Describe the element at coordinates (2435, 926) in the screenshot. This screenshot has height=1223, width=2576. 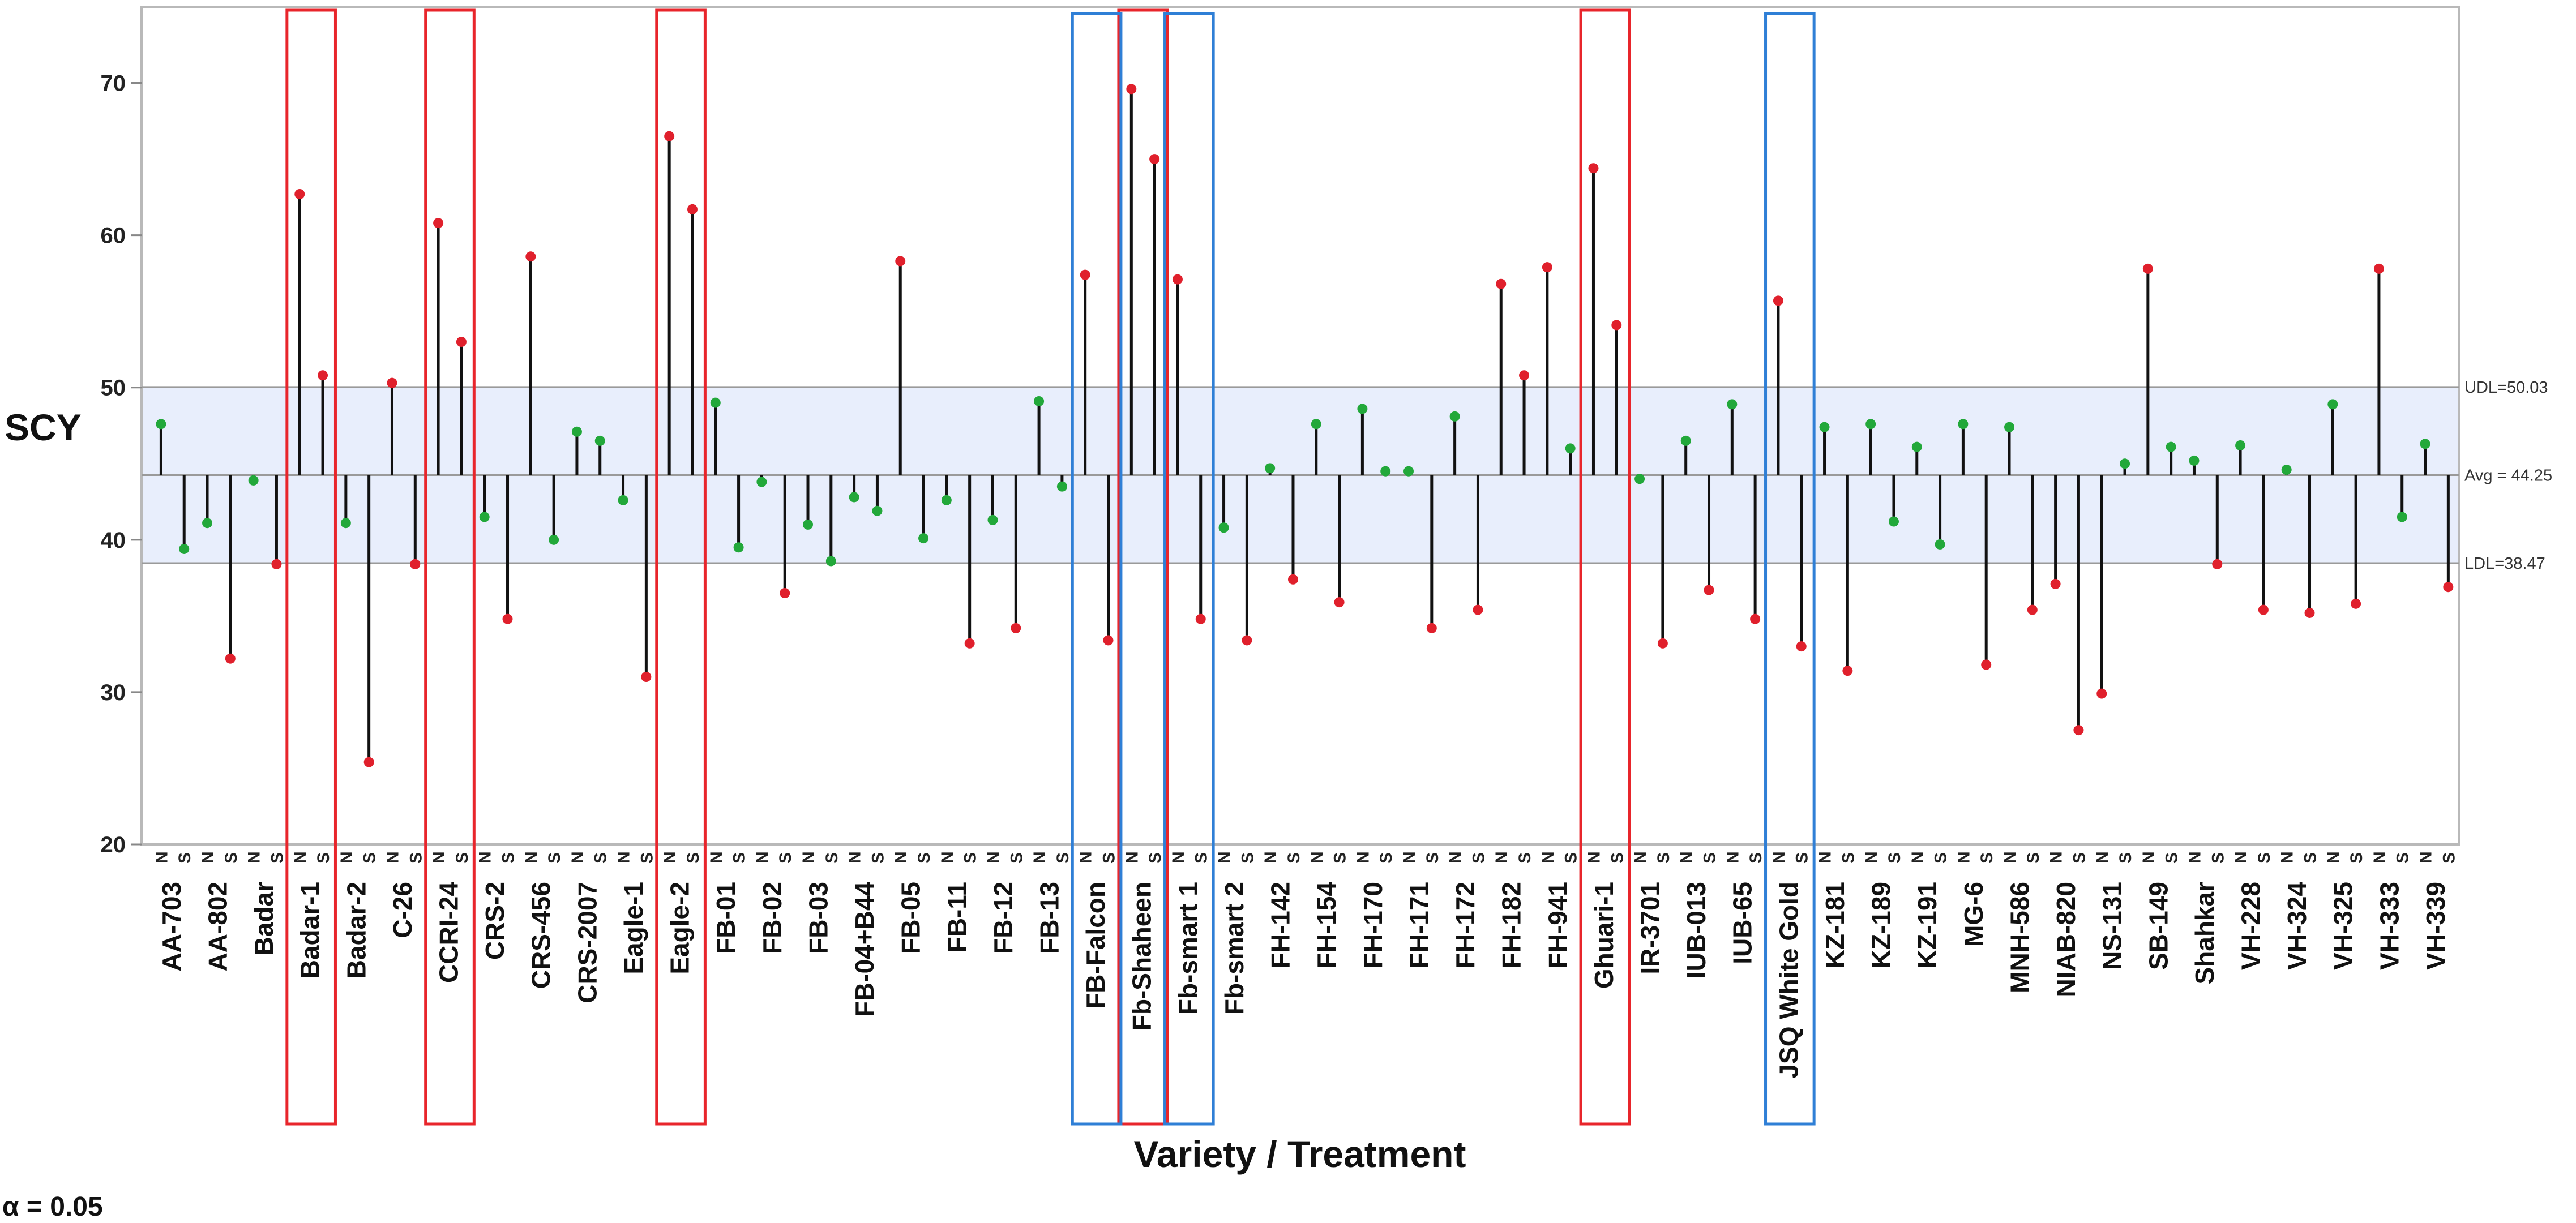
I see `variety-tick-label: VH-339` at that location.